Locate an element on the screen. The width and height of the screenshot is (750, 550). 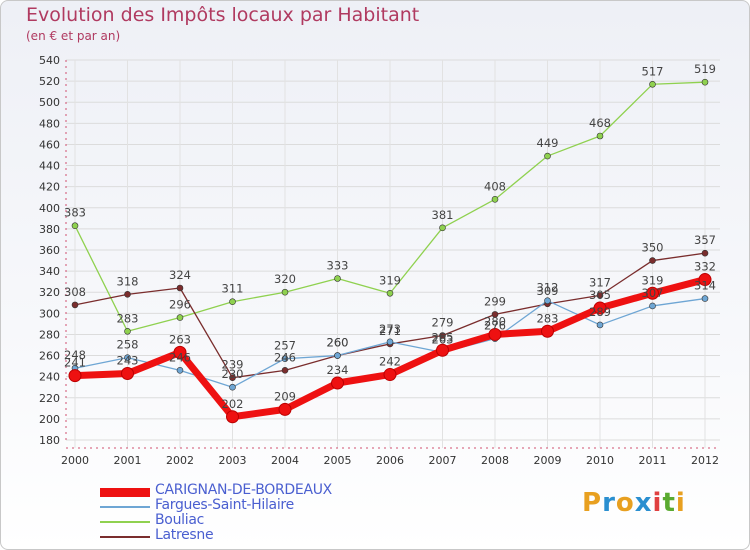
x-tick-label: 2008 is located at coordinates (495, 460).